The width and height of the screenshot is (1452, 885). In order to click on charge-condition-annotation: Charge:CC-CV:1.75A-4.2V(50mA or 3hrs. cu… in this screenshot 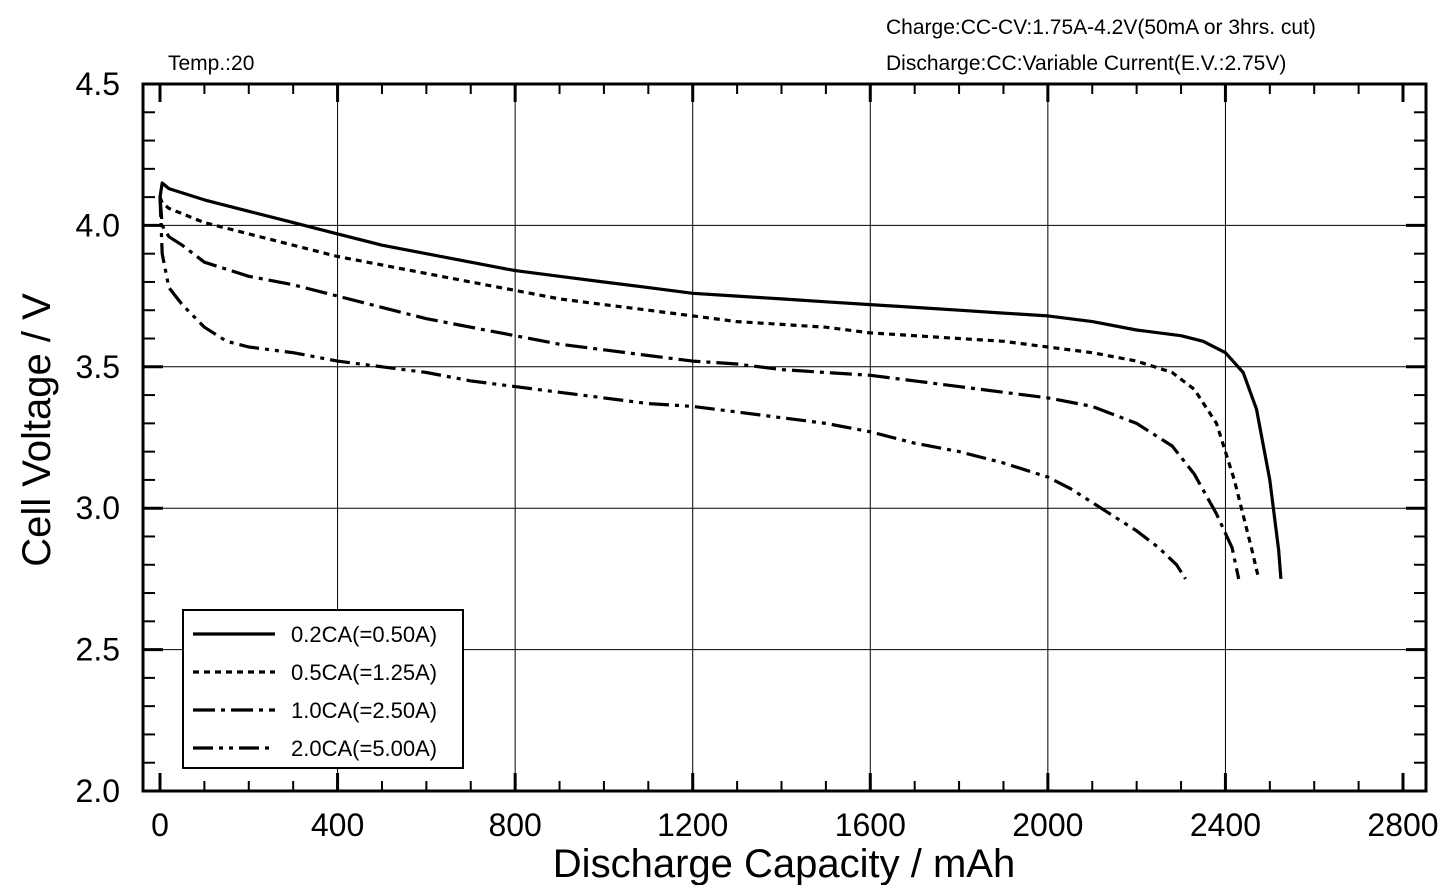, I will do `click(1101, 27)`.